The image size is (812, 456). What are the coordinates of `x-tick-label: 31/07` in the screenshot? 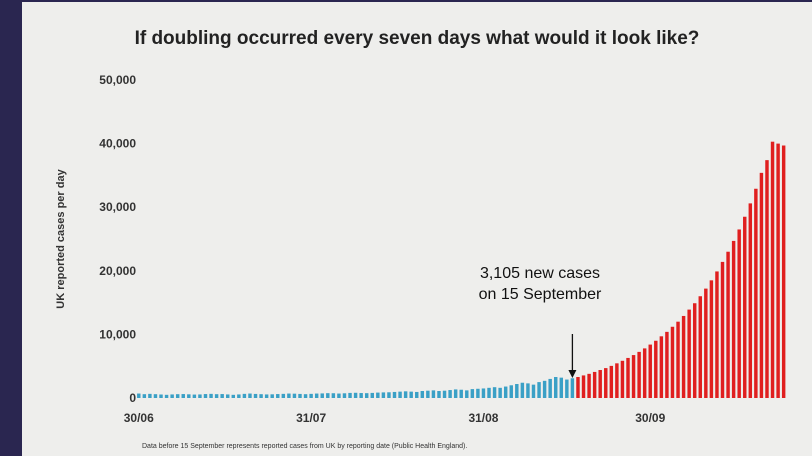 It's located at (311, 418).